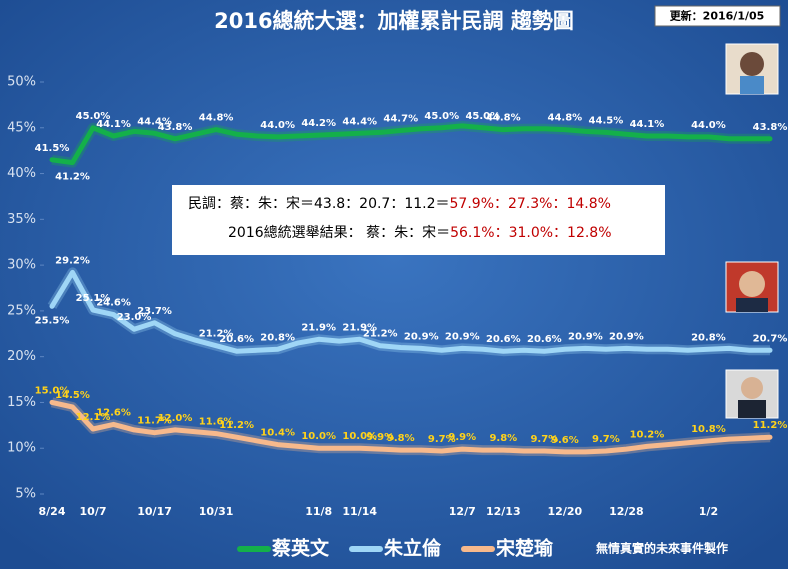  What do you see at coordinates (277, 433) in the screenshot?
I see `data-label: 10.4%` at bounding box center [277, 433].